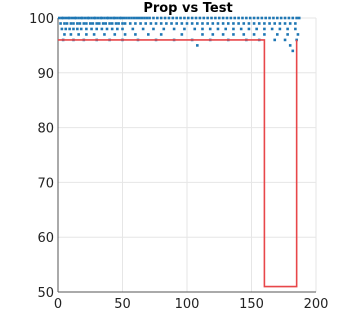 This screenshot has height=323, width=338. I want to click on y-tick-label: 50, so click(45, 293).